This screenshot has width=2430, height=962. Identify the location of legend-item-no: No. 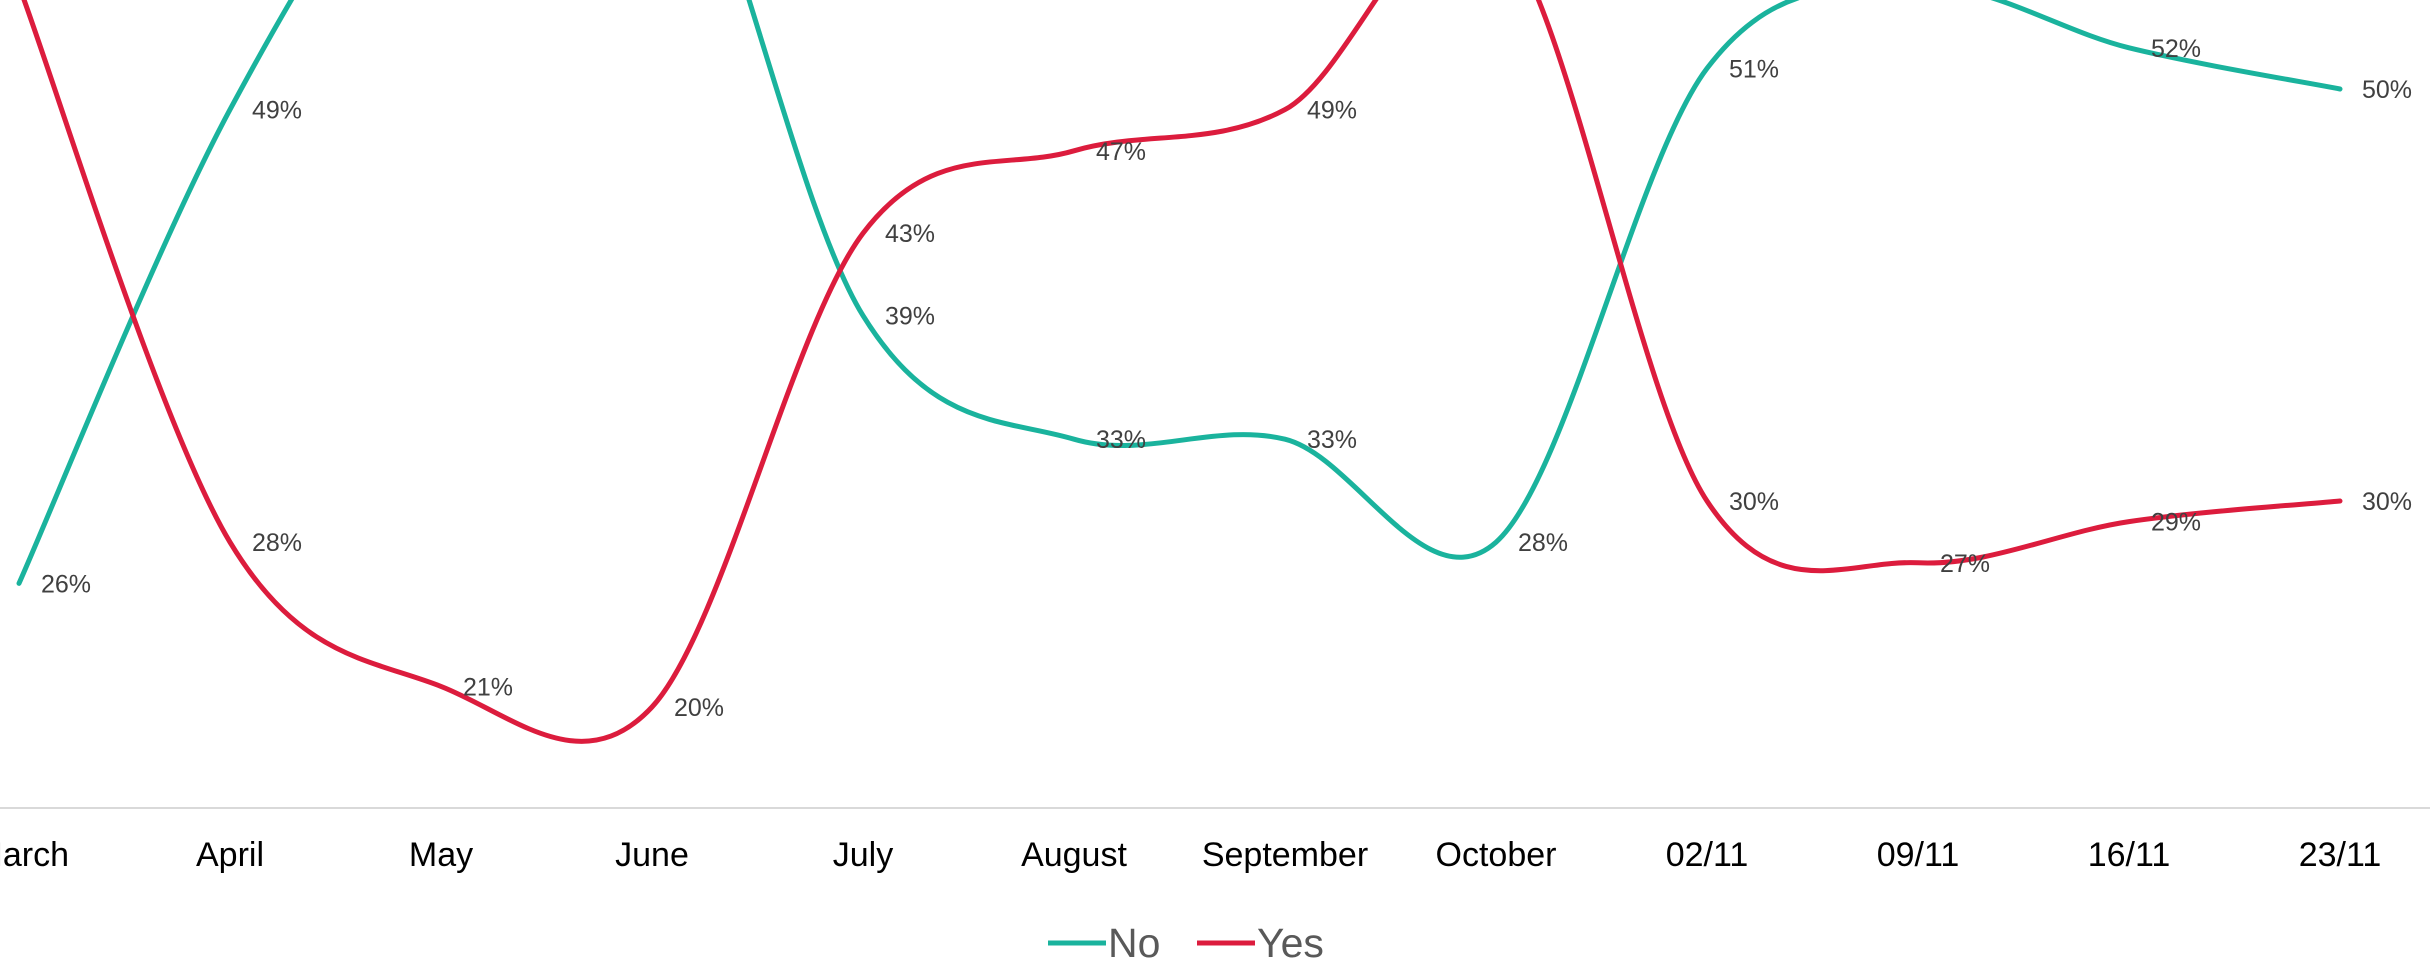
(1104, 941).